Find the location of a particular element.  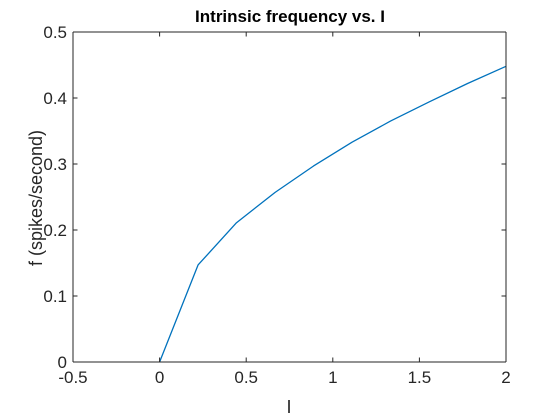

y-tick-label: 0 is located at coordinates (62, 362).